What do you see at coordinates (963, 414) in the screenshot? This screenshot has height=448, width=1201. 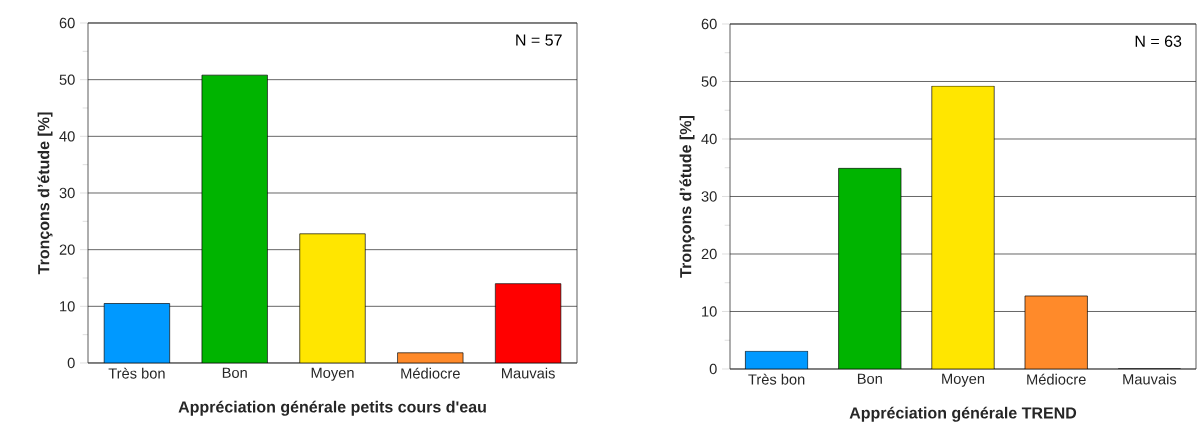 I see `x-axis-title: Appréciation générale TREND` at bounding box center [963, 414].